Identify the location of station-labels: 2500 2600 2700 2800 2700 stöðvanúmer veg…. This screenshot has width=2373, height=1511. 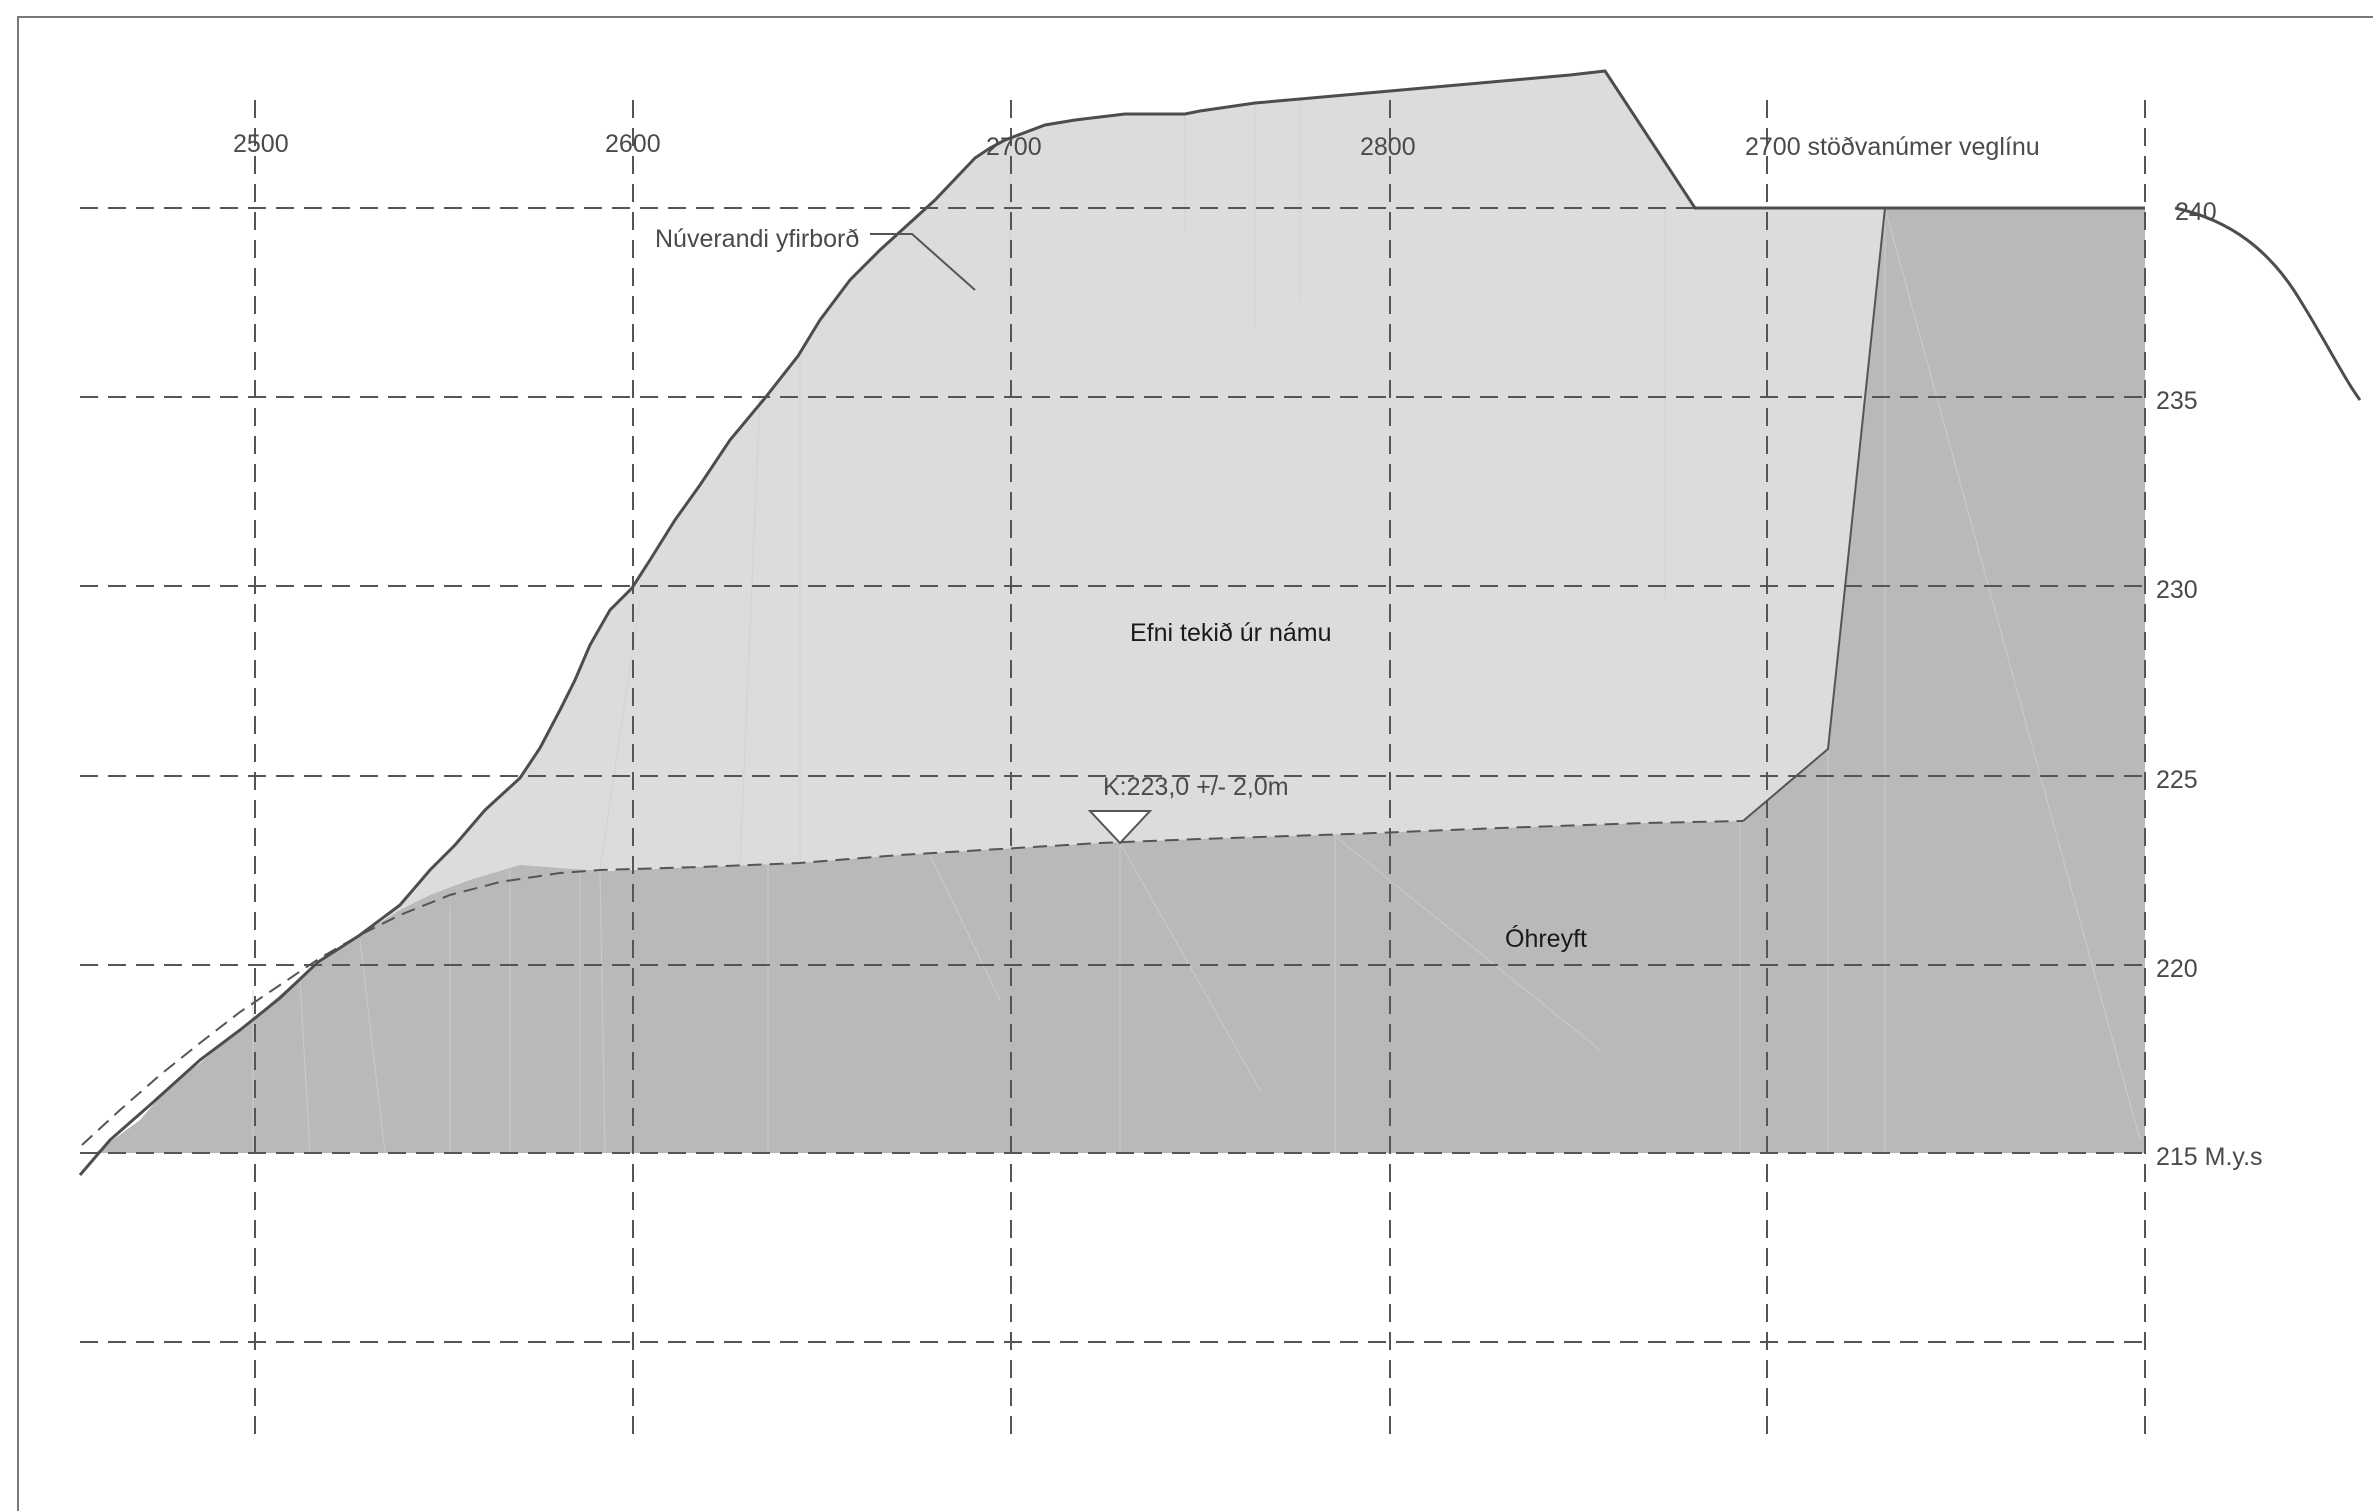
(1136, 145).